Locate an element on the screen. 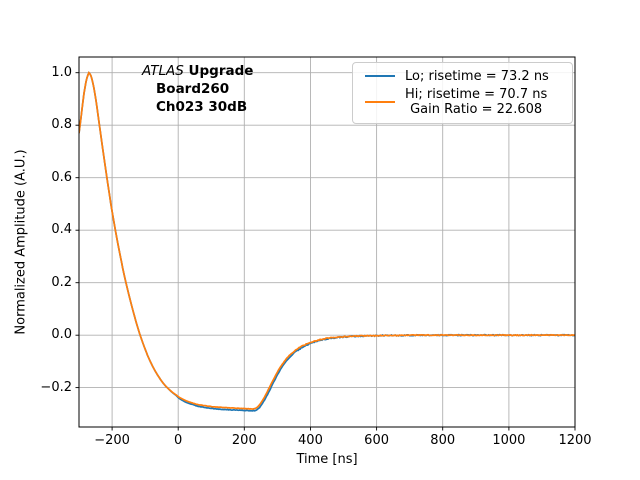 The height and width of the screenshot is (480, 640). y-tick-label: 1.0 is located at coordinates (61, 72).